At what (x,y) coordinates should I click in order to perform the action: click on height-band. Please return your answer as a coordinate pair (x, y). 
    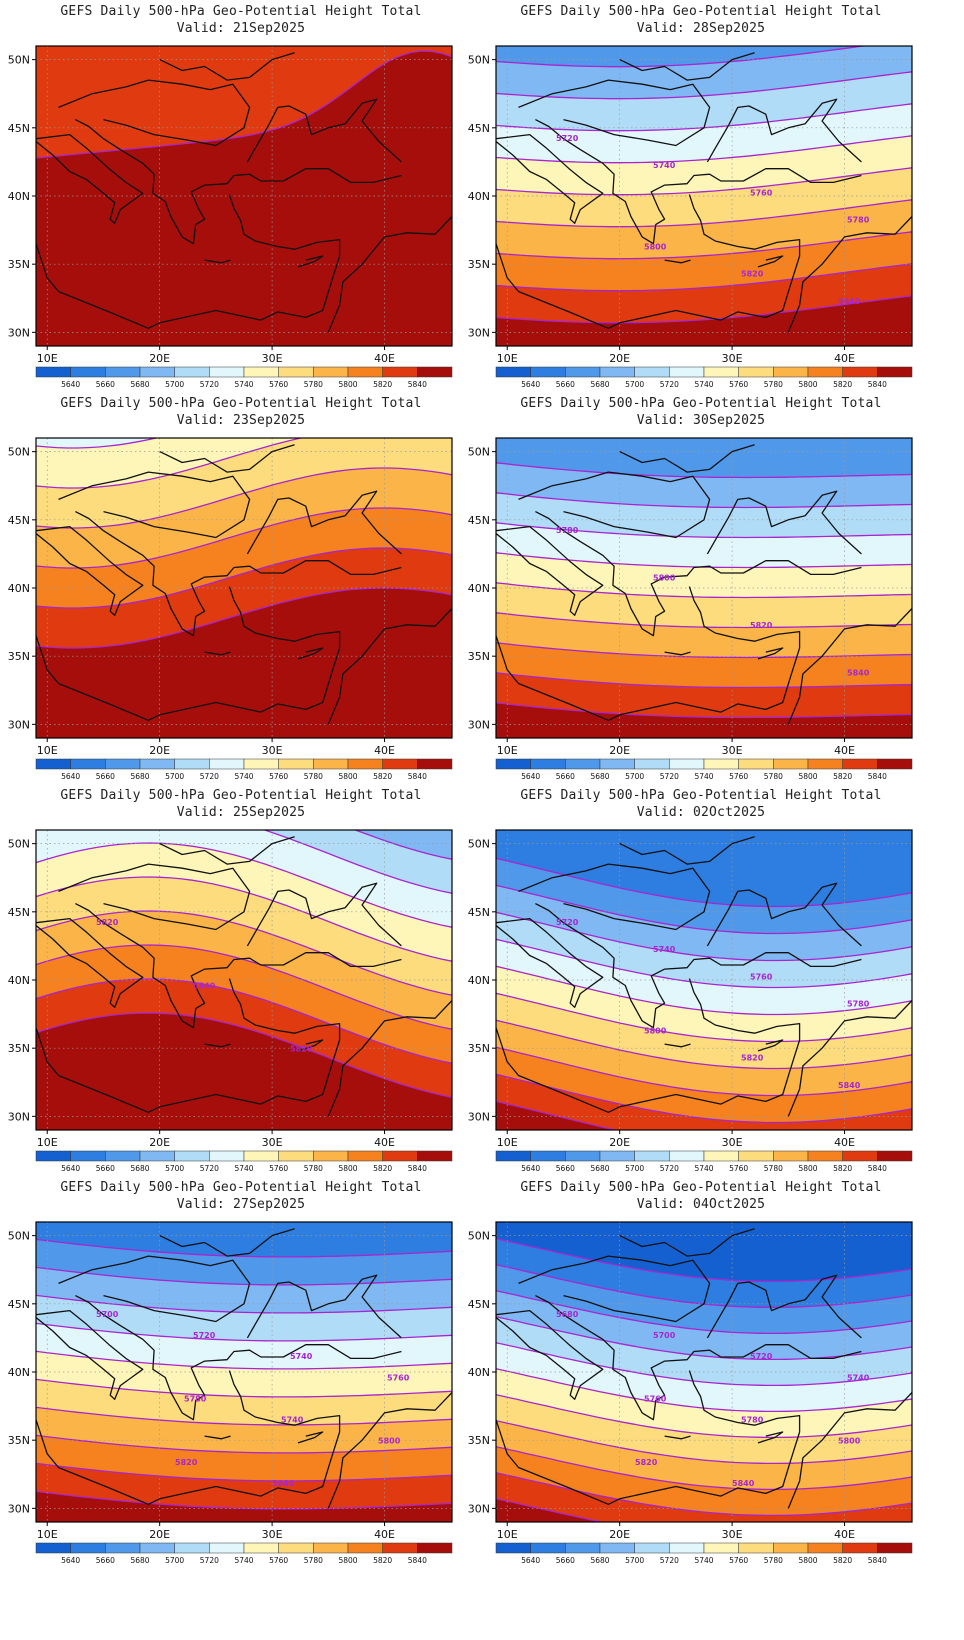
    Looking at the image, I should click on (244, 1506).